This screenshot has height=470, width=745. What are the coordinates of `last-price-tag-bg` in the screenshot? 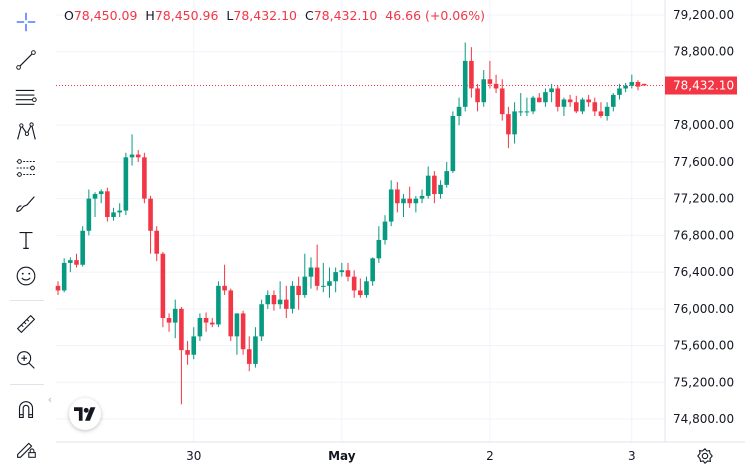 It's located at (701, 85).